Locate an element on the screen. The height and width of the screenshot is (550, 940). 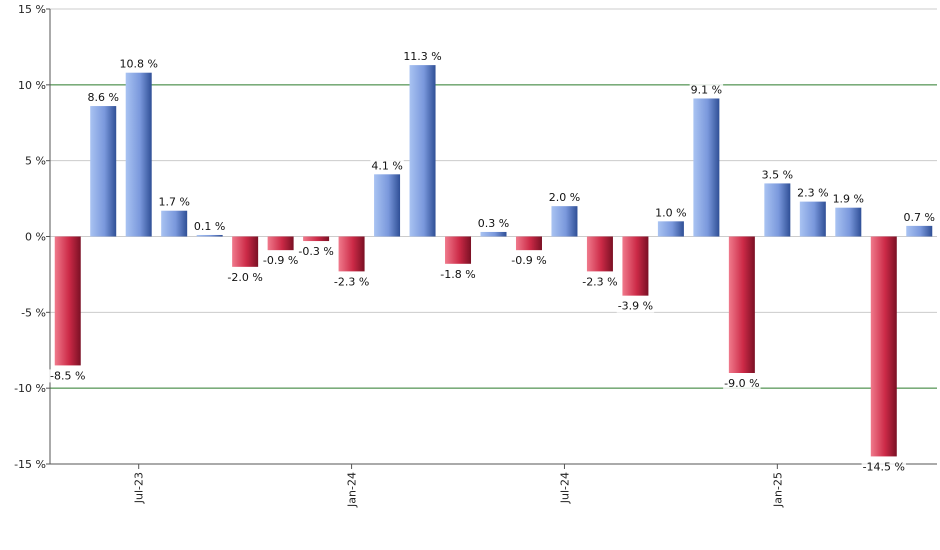
data-label: 1.7 % is located at coordinates (173, 202).